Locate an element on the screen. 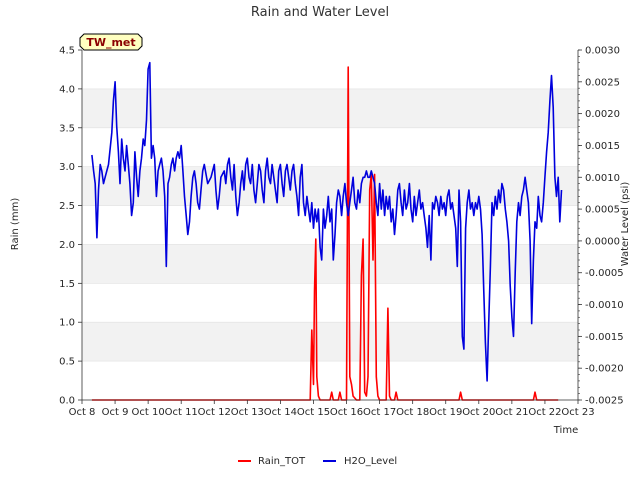 The width and height of the screenshot is (640, 480). y2-tick-label: 0.0000 is located at coordinates (602, 241).